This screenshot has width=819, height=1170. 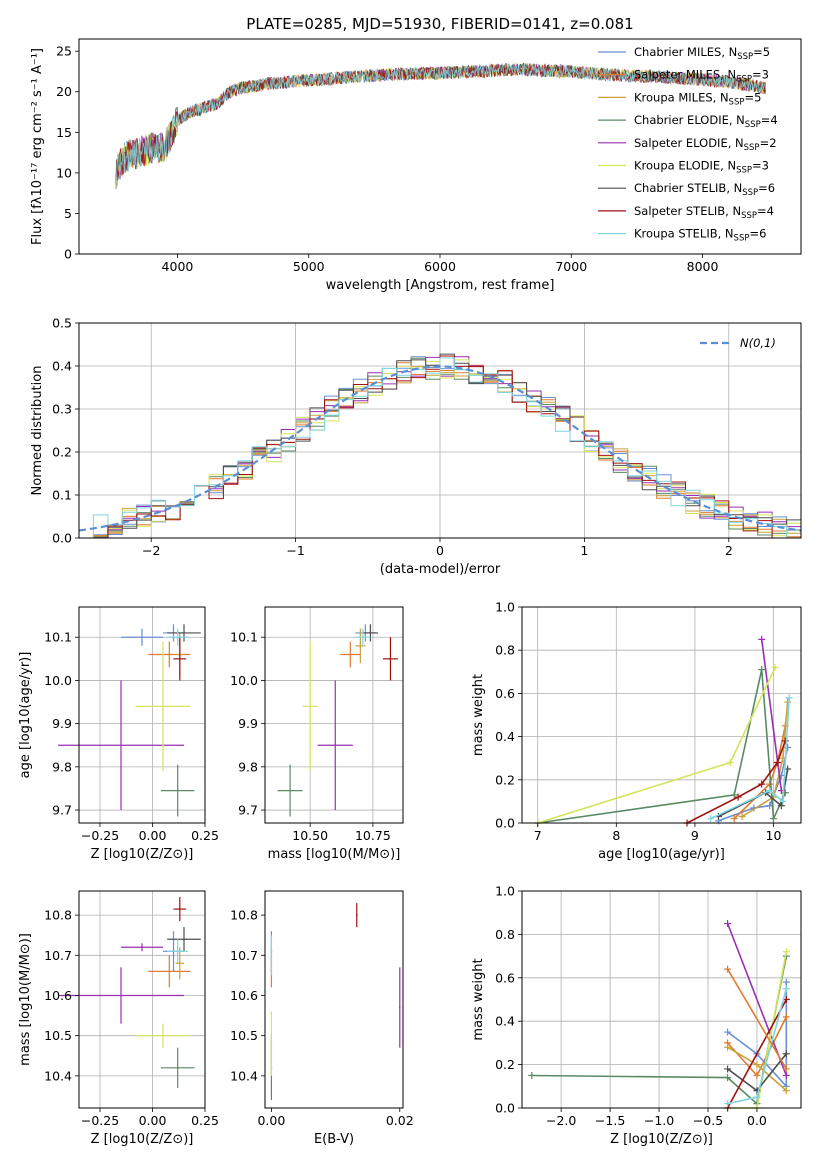 I want to click on panel-mass-vs-ebv: 0.00 0.02 10.4 10.5 10.6 10.7 10.8 E(B-V), so click(x=322, y=1018).